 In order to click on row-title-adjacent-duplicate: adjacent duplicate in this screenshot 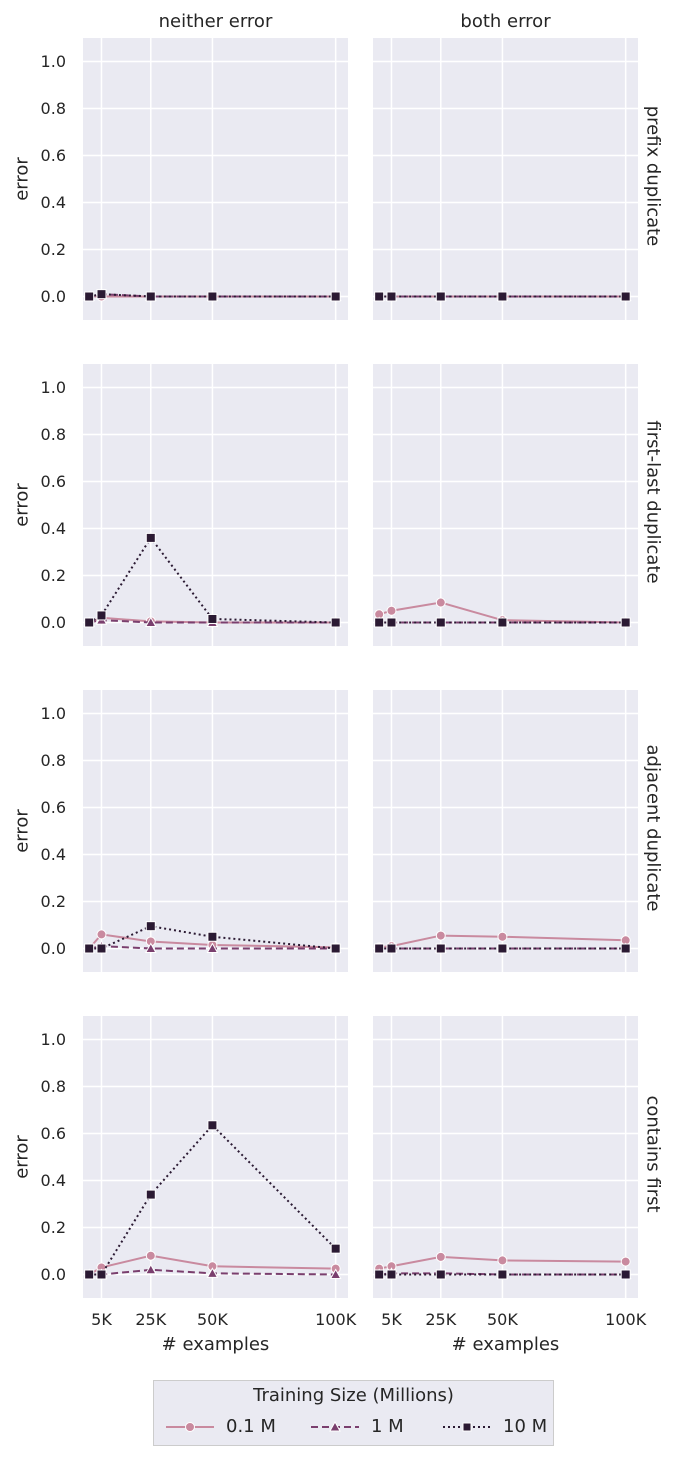, I will do `click(653, 828)`.